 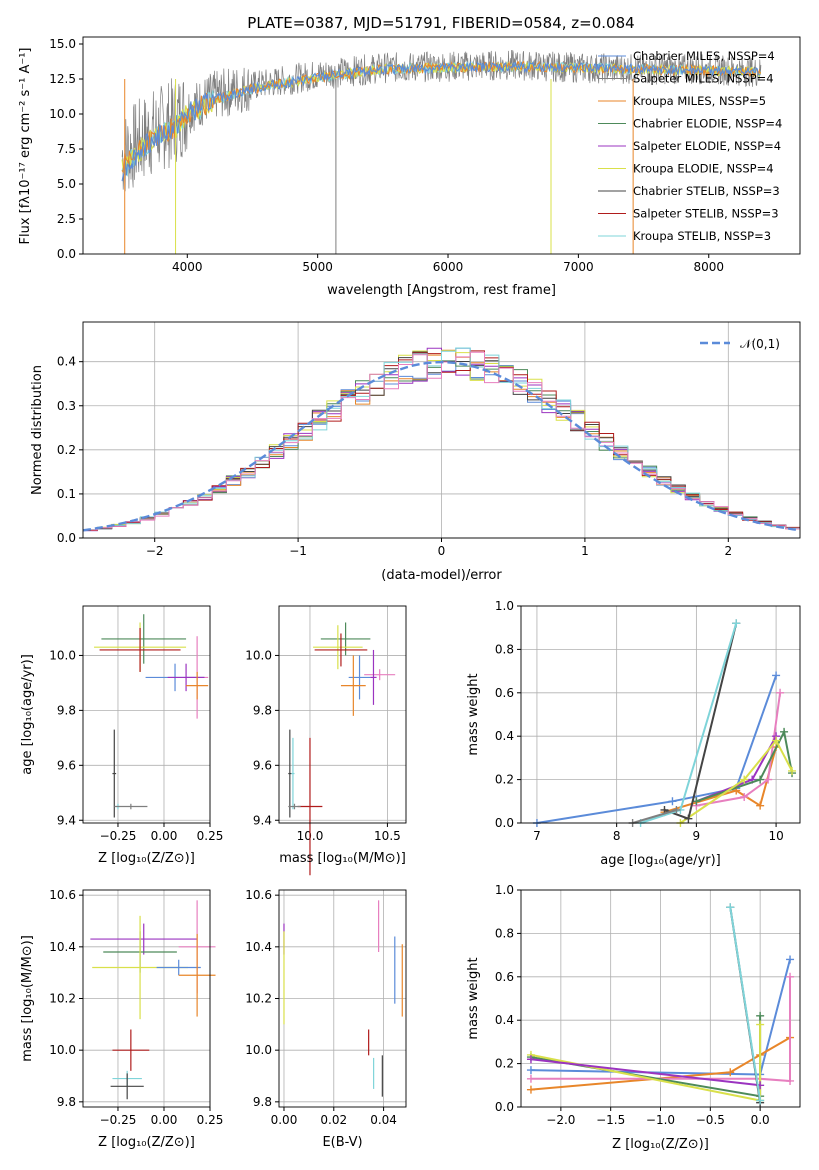 I want to click on x-tick-label: 8, so click(x=617, y=836).